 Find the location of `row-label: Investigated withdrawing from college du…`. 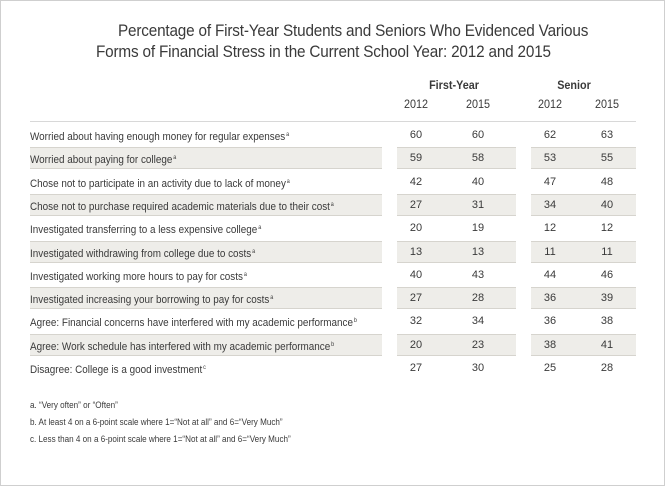

row-label: Investigated withdrawing from college du… is located at coordinates (142, 253).